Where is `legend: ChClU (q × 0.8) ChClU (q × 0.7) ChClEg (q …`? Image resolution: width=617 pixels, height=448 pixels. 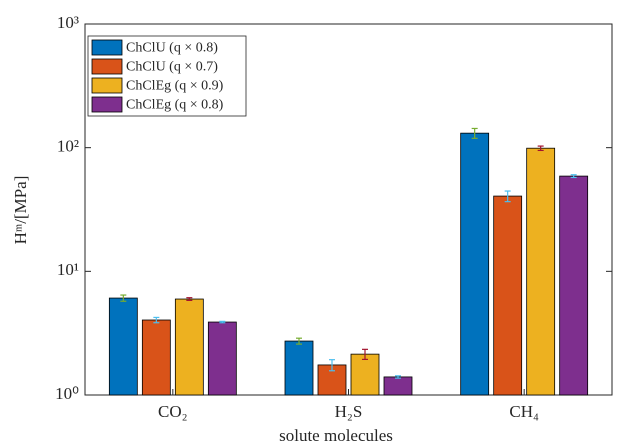
legend: ChClU (q × 0.8) ChClU (q × 0.7) ChClEg (q … is located at coordinates (167, 76).